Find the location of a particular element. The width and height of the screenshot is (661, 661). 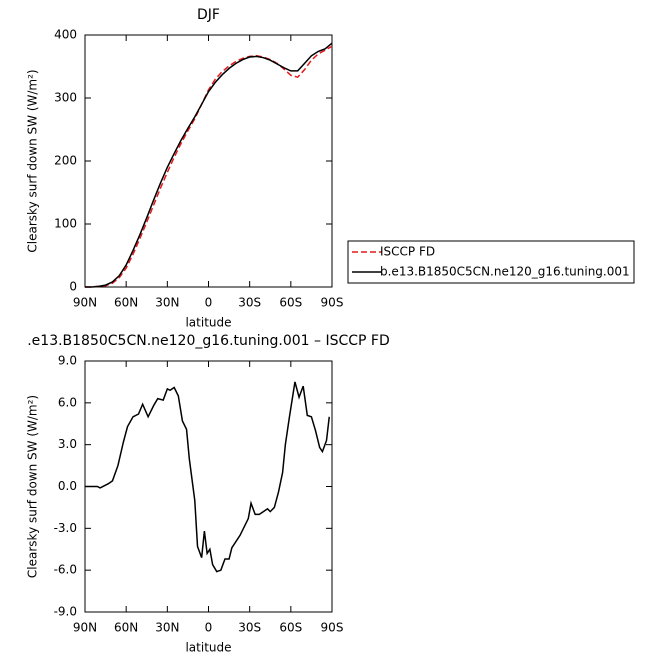

chart-title: DJF is located at coordinates (208, 15).